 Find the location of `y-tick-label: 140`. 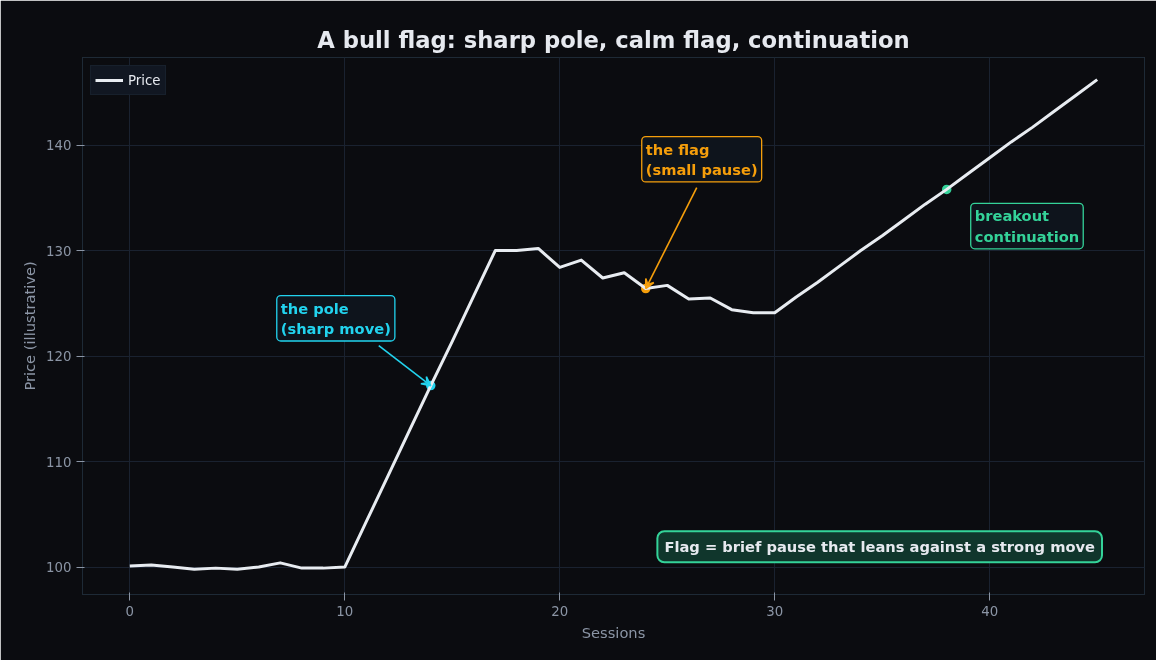

y-tick-label: 140 is located at coordinates (59, 146).